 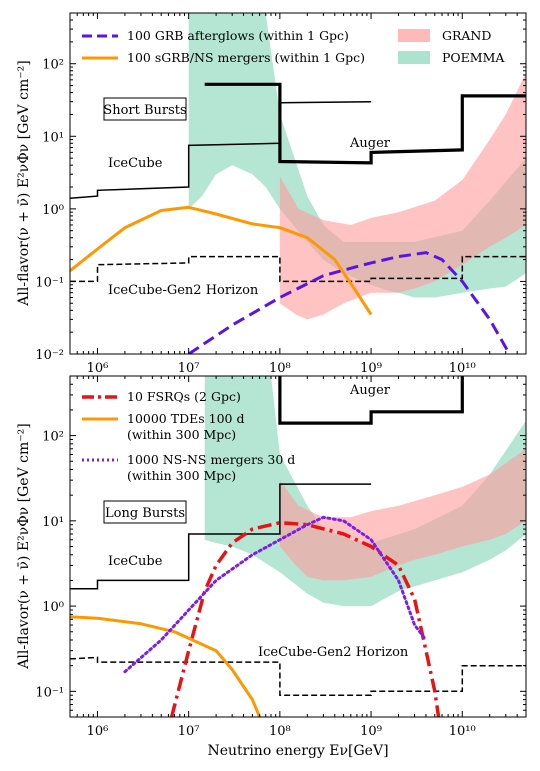 I want to click on icecube-curve, so click(x=221, y=536).